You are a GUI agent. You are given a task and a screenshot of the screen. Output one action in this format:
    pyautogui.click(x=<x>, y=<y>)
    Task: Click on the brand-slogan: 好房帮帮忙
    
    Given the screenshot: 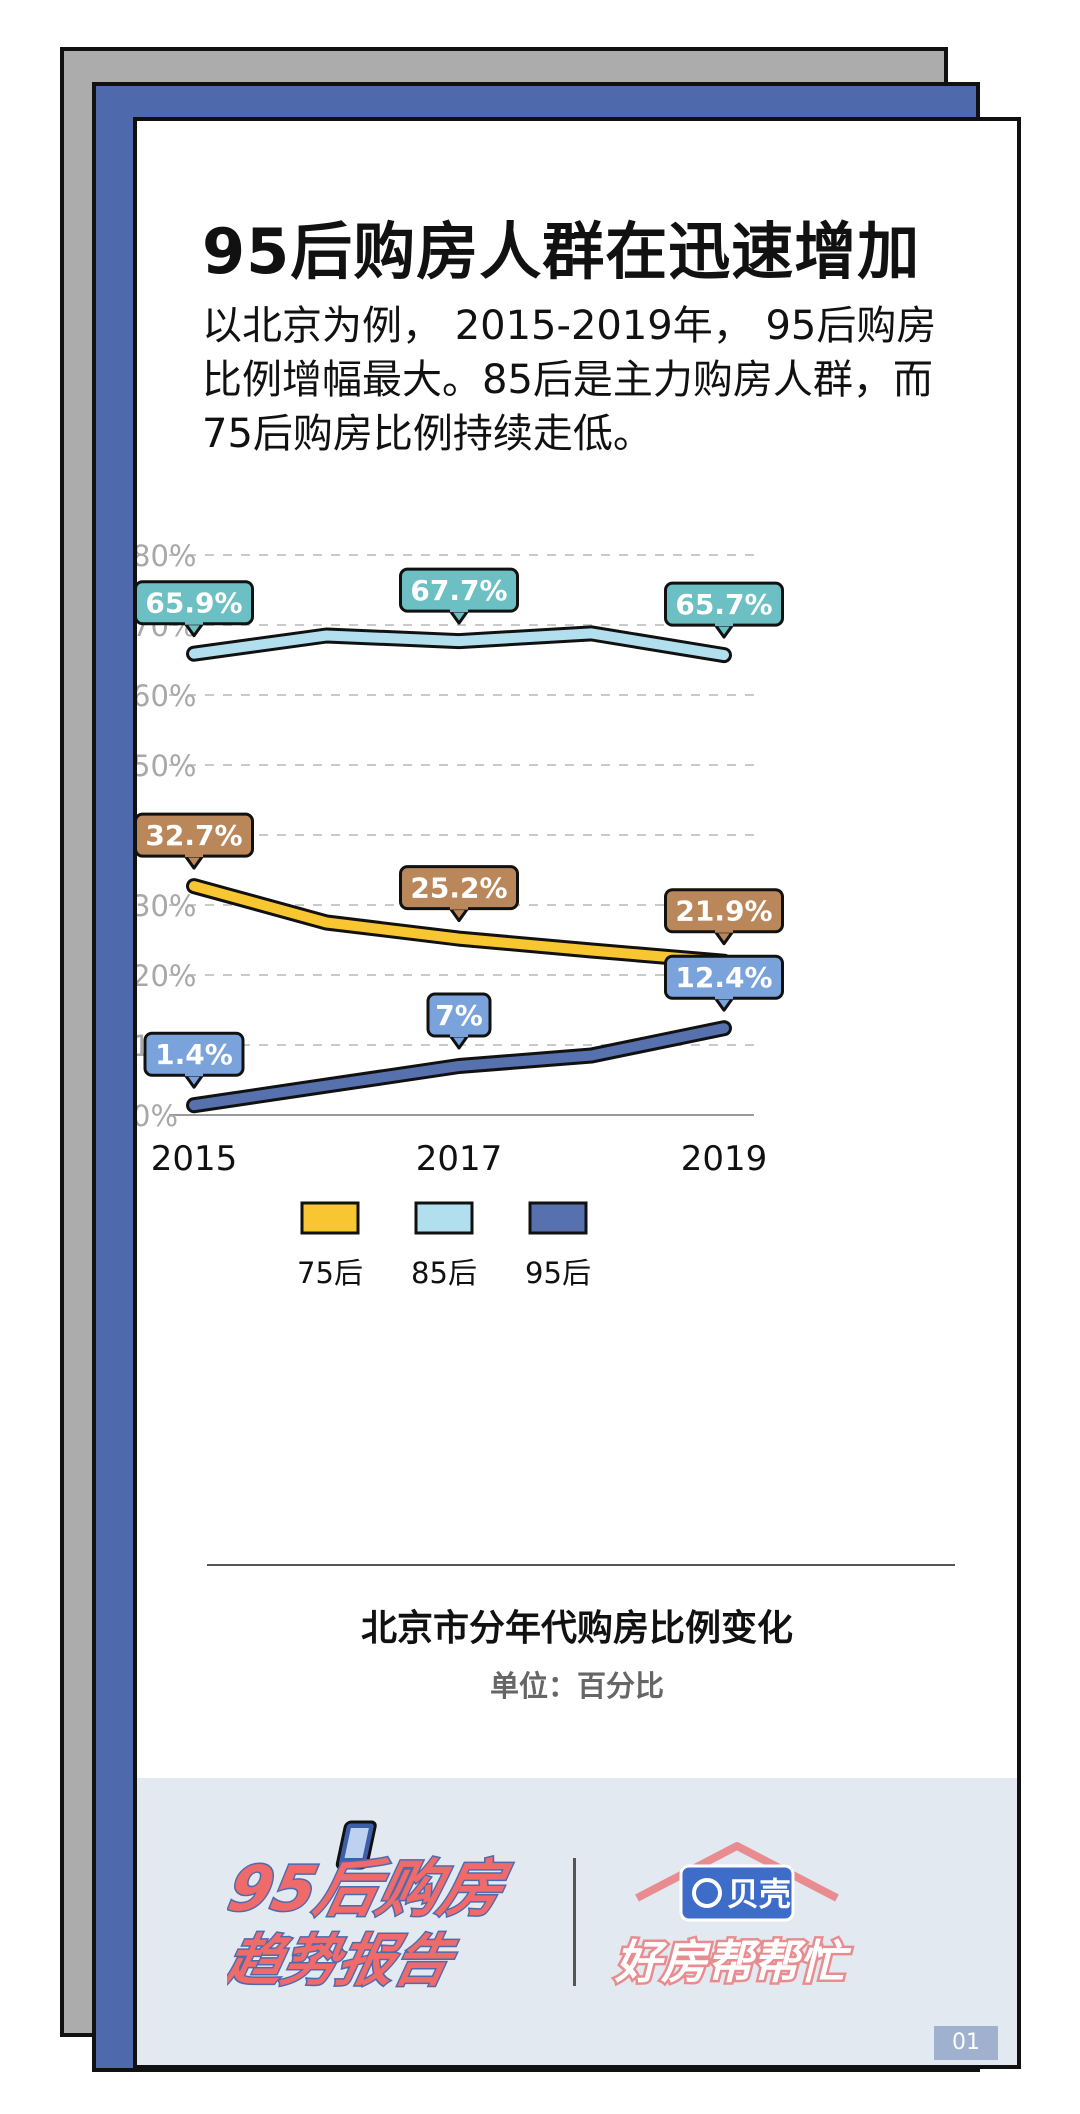 What is the action you would take?
    pyautogui.click(x=733, y=1962)
    